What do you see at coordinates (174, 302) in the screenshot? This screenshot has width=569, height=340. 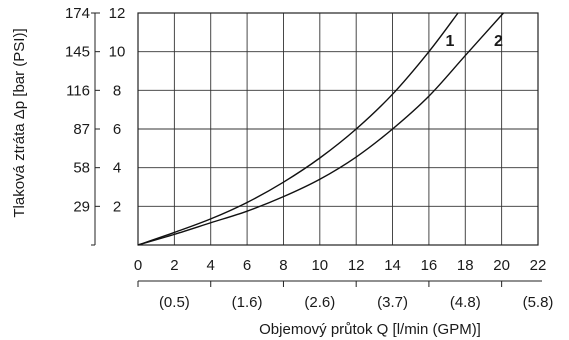 I see `gpm-tick-label: (0.5)` at bounding box center [174, 302].